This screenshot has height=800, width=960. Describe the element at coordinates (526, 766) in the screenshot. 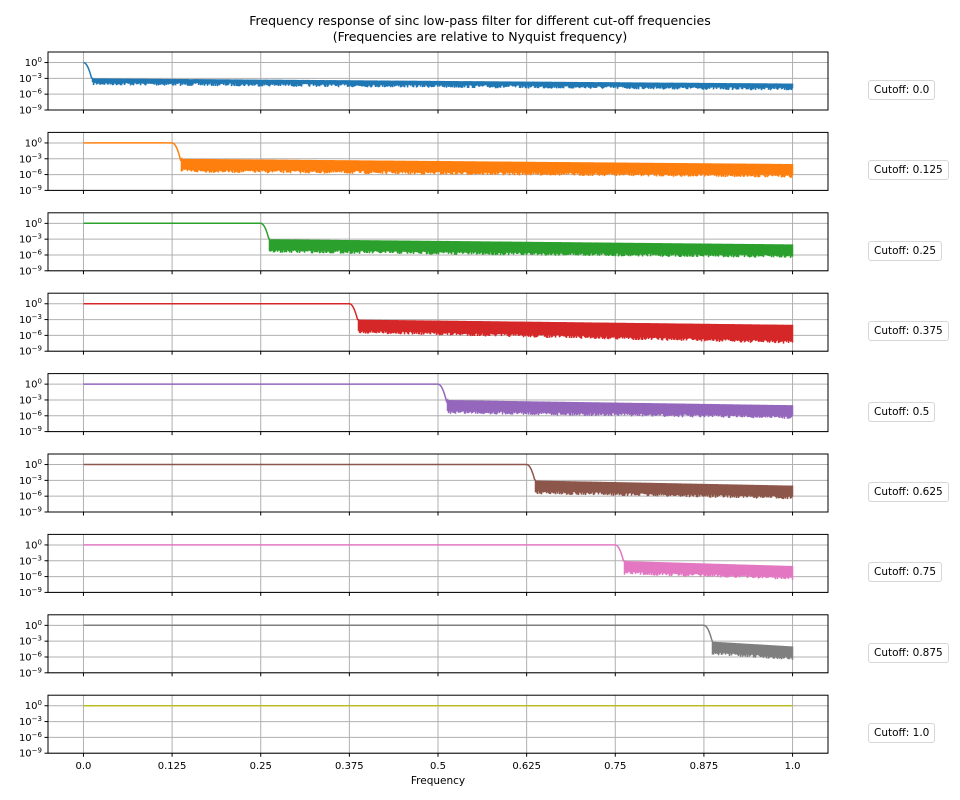

I see `x-tick-label: 0.625` at that location.